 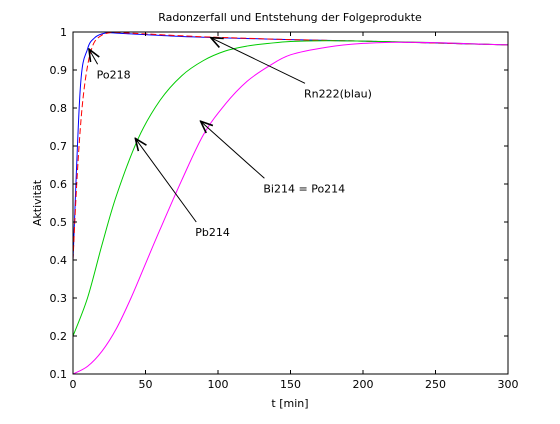 I want to click on y-tick-label: 0.2, so click(x=59, y=336).